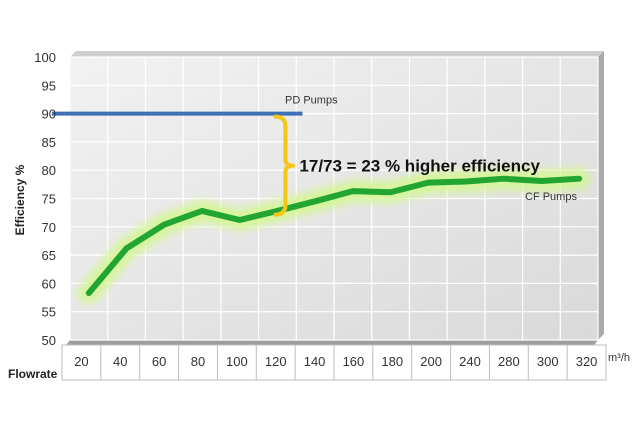 The height and width of the screenshot is (427, 640). What do you see at coordinates (198, 361) in the screenshot?
I see `x-tick-label: 80` at bounding box center [198, 361].